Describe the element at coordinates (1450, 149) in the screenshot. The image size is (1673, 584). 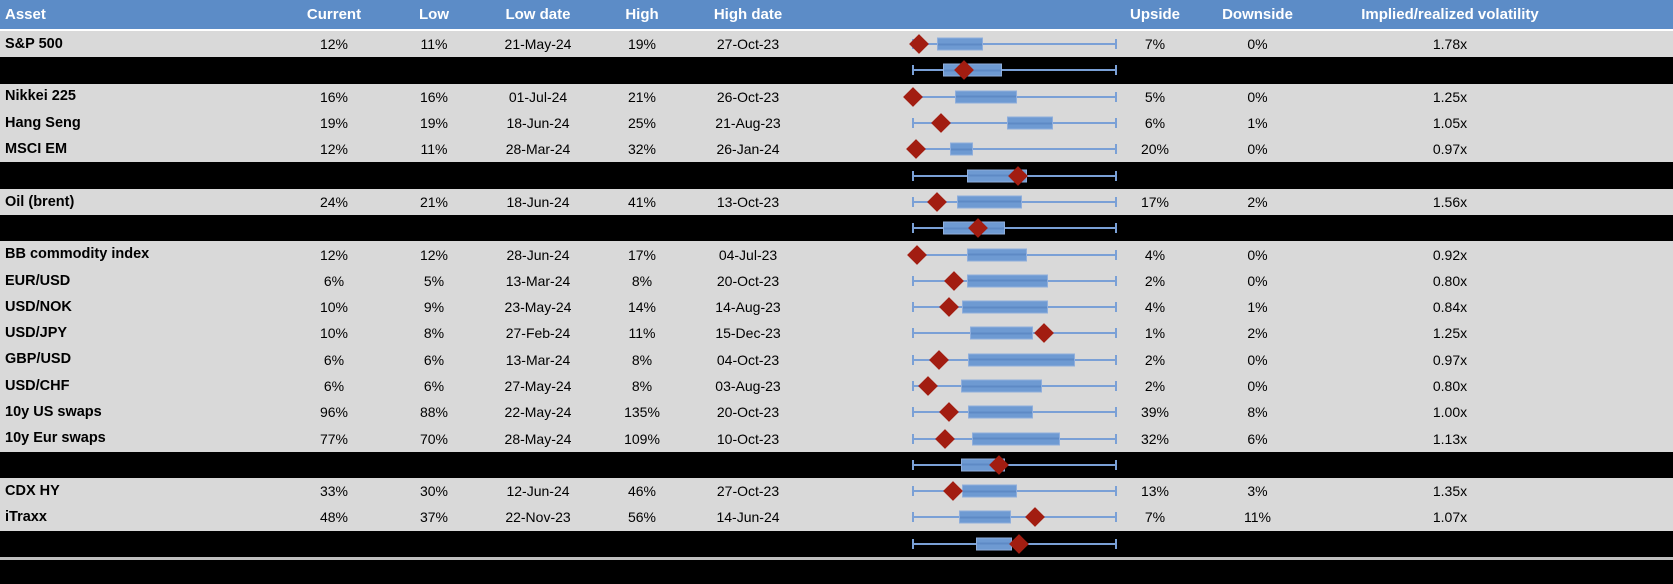
I see `cell-implied_realized: 0.97x` at that location.